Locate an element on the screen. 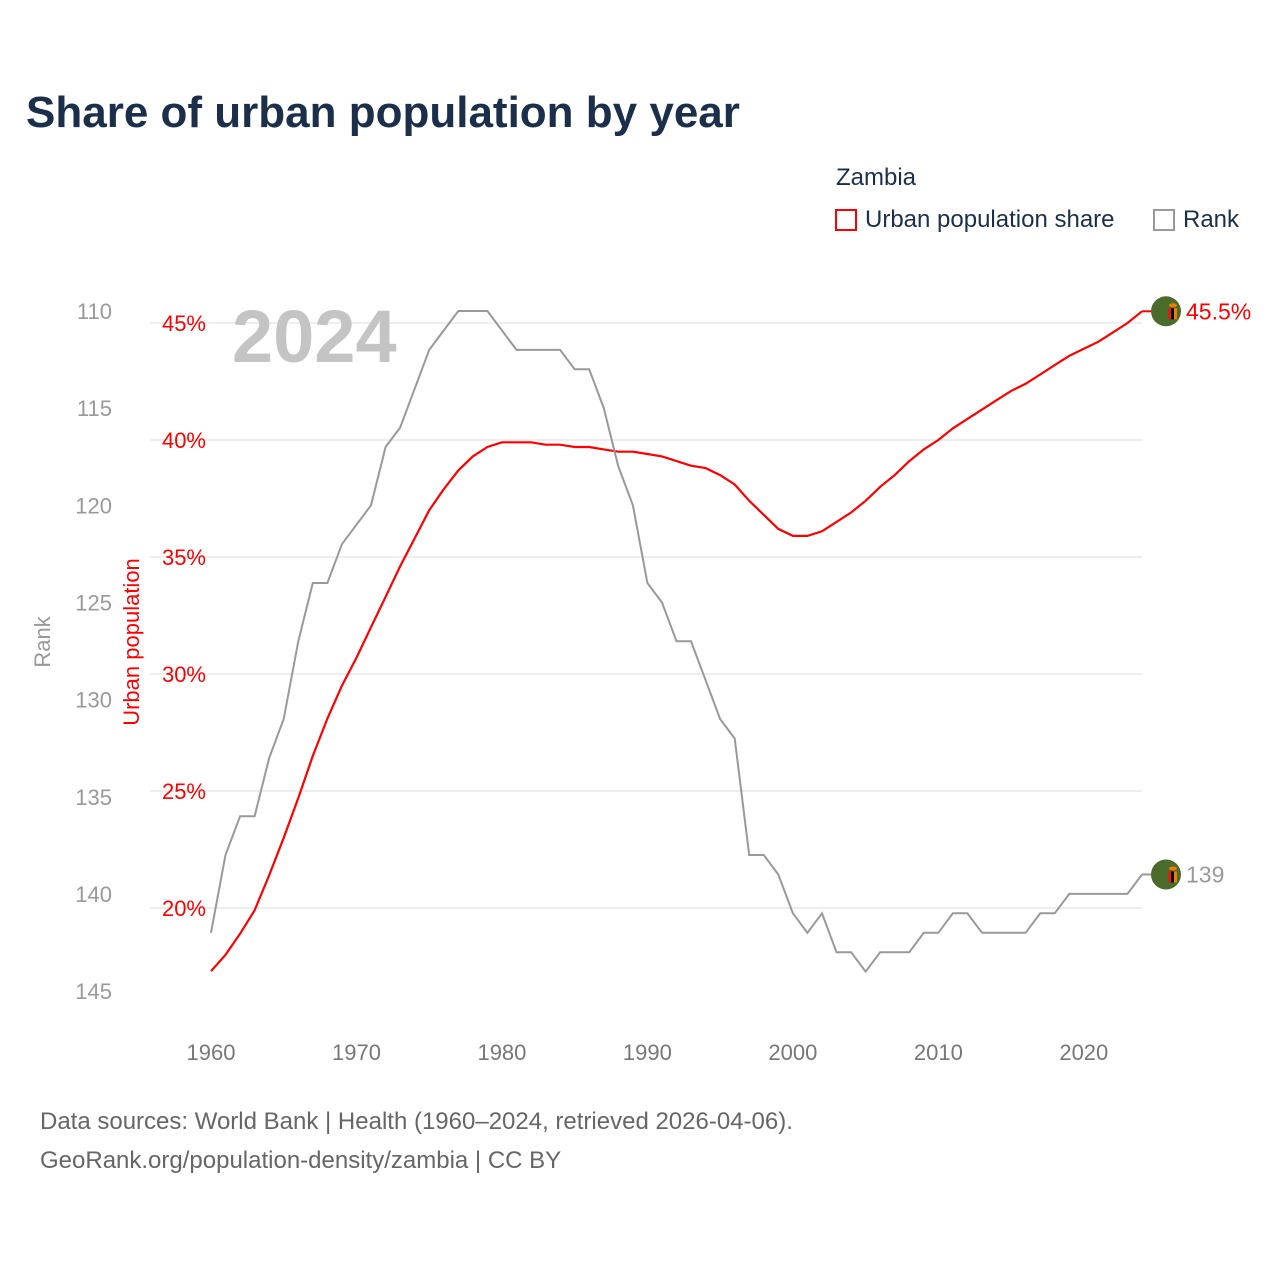 Image resolution: width=1280 pixels, height=1280 pixels. legend-swatch-urban is located at coordinates (846, 220).